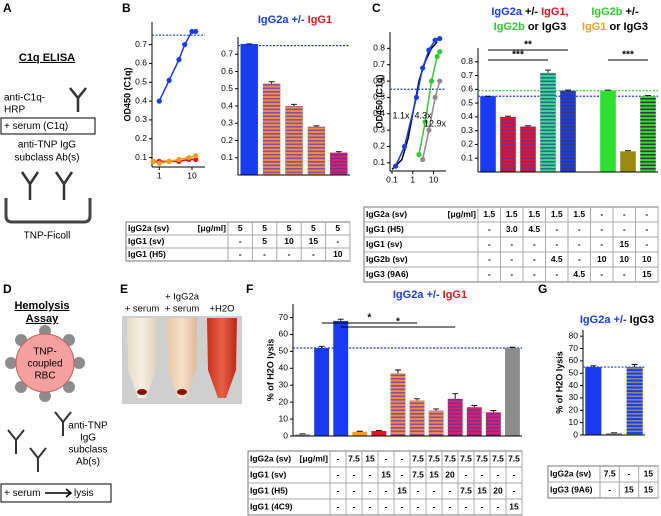 The image size is (661, 516). I want to click on title-part: IgG2a +/-, so click(416, 295).